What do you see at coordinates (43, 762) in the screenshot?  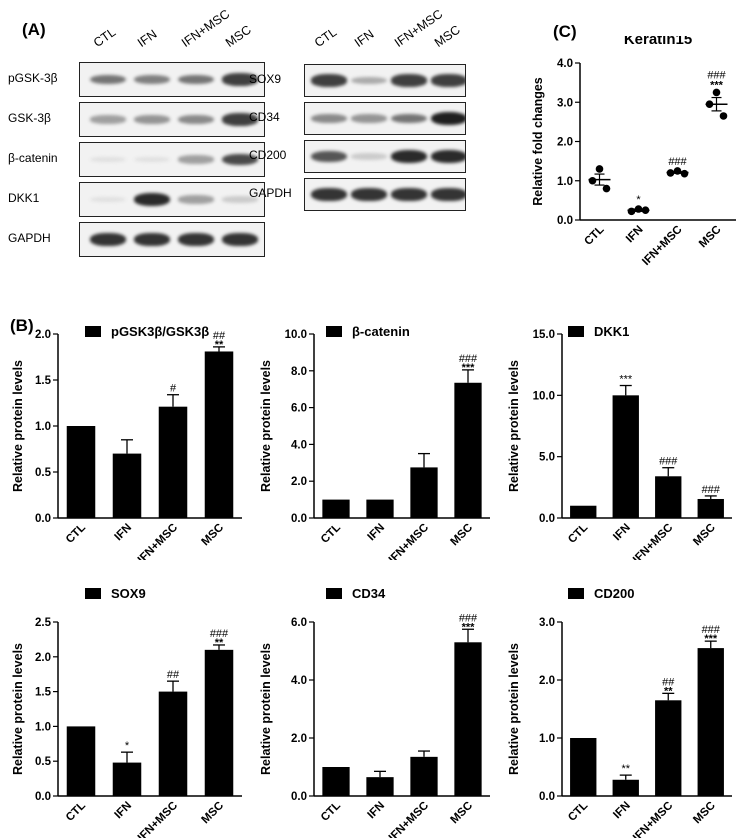 I see `y-tick-label: 0.5` at bounding box center [43, 762].